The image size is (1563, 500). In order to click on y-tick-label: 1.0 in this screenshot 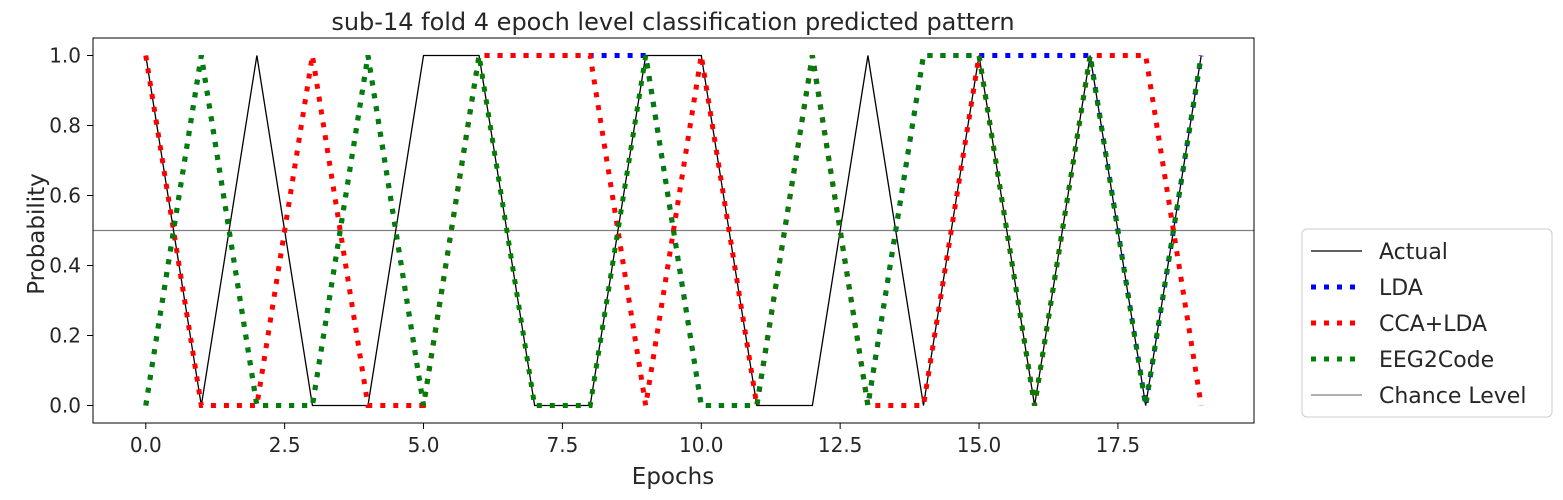, I will do `click(65, 56)`.